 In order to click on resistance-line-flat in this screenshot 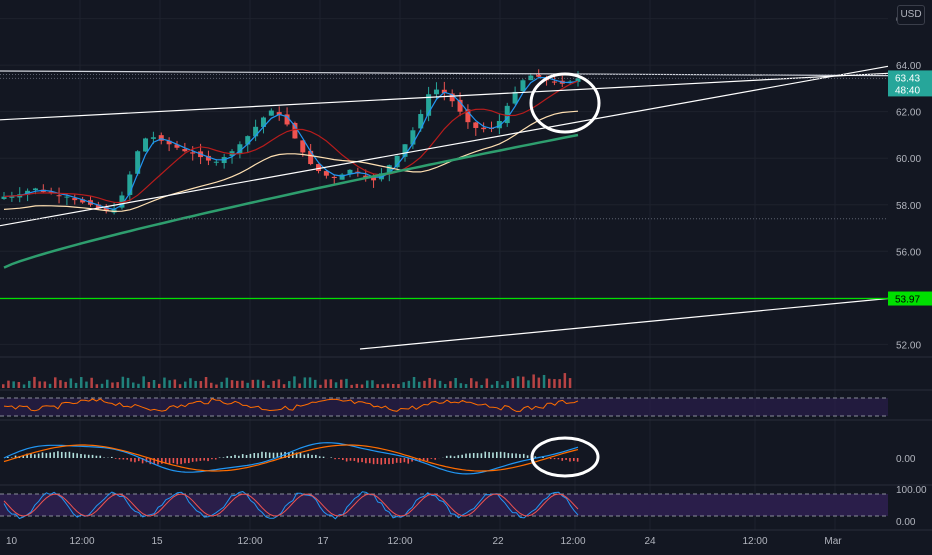, I will do `click(444, 73)`.